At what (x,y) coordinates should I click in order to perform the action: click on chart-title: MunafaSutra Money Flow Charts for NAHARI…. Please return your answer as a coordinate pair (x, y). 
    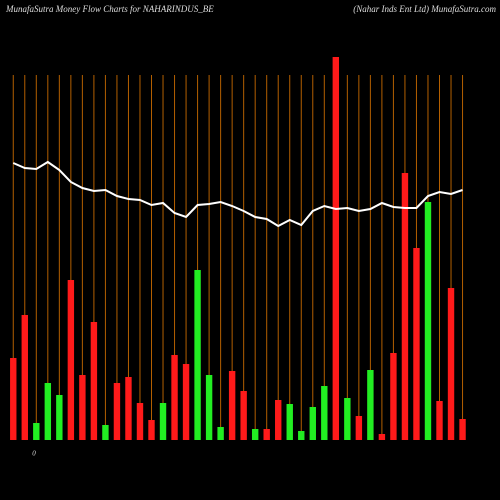
    Looking at the image, I should click on (109, 9).